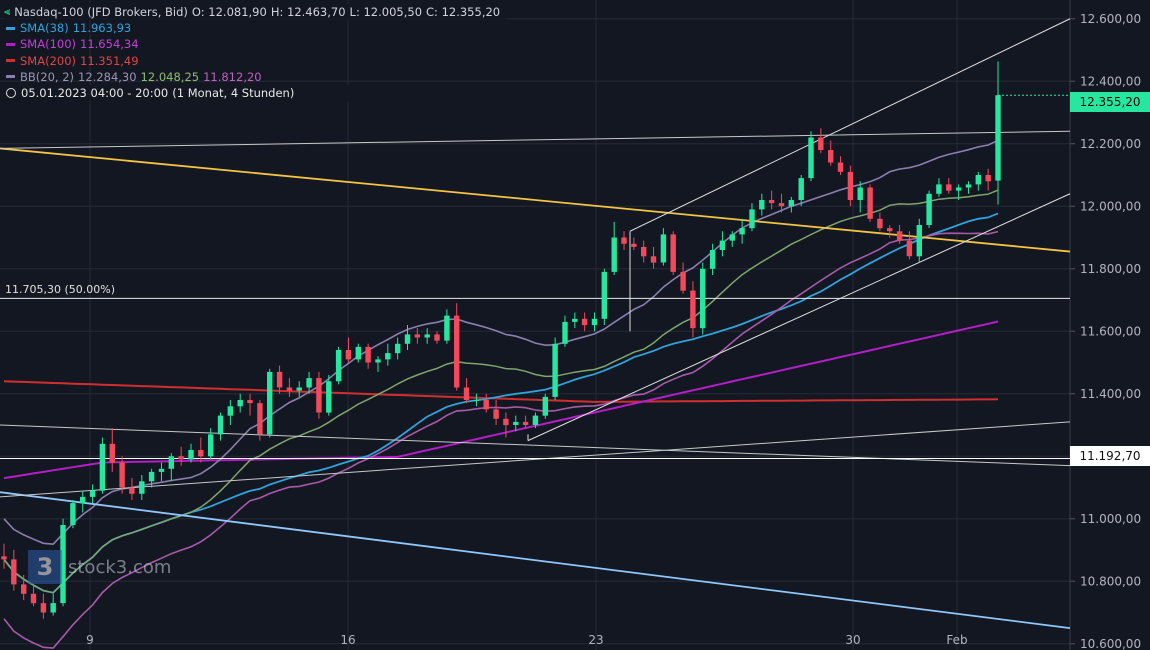  What do you see at coordinates (233, 93) in the screenshot?
I see `period-label: (1 Monat, 4 Stunden)` at bounding box center [233, 93].